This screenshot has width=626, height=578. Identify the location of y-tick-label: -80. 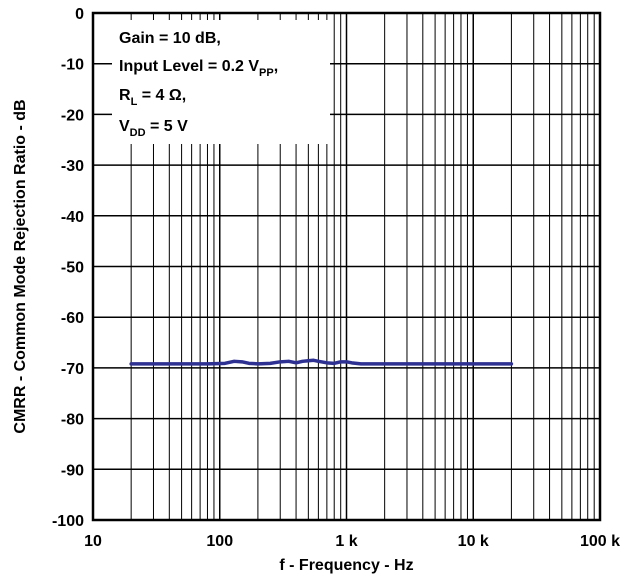
(72, 420).